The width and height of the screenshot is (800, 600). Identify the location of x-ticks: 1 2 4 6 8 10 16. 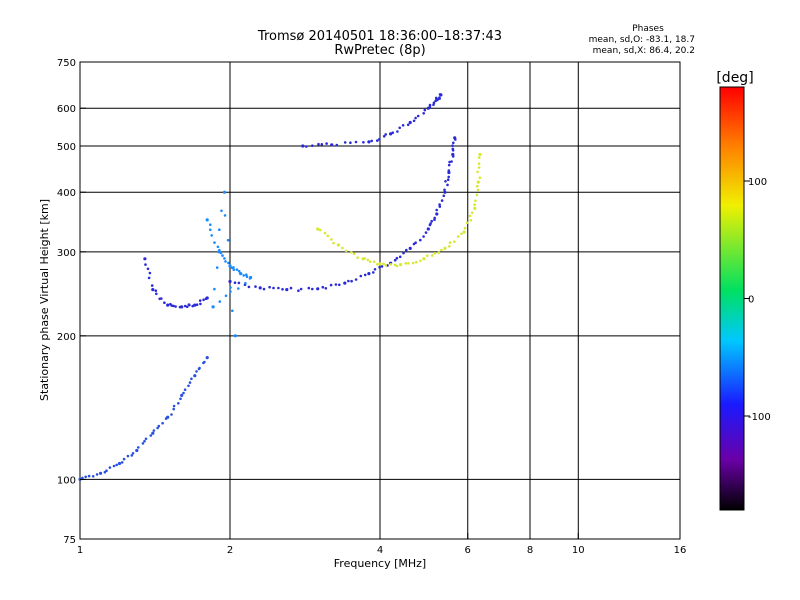
(382, 544).